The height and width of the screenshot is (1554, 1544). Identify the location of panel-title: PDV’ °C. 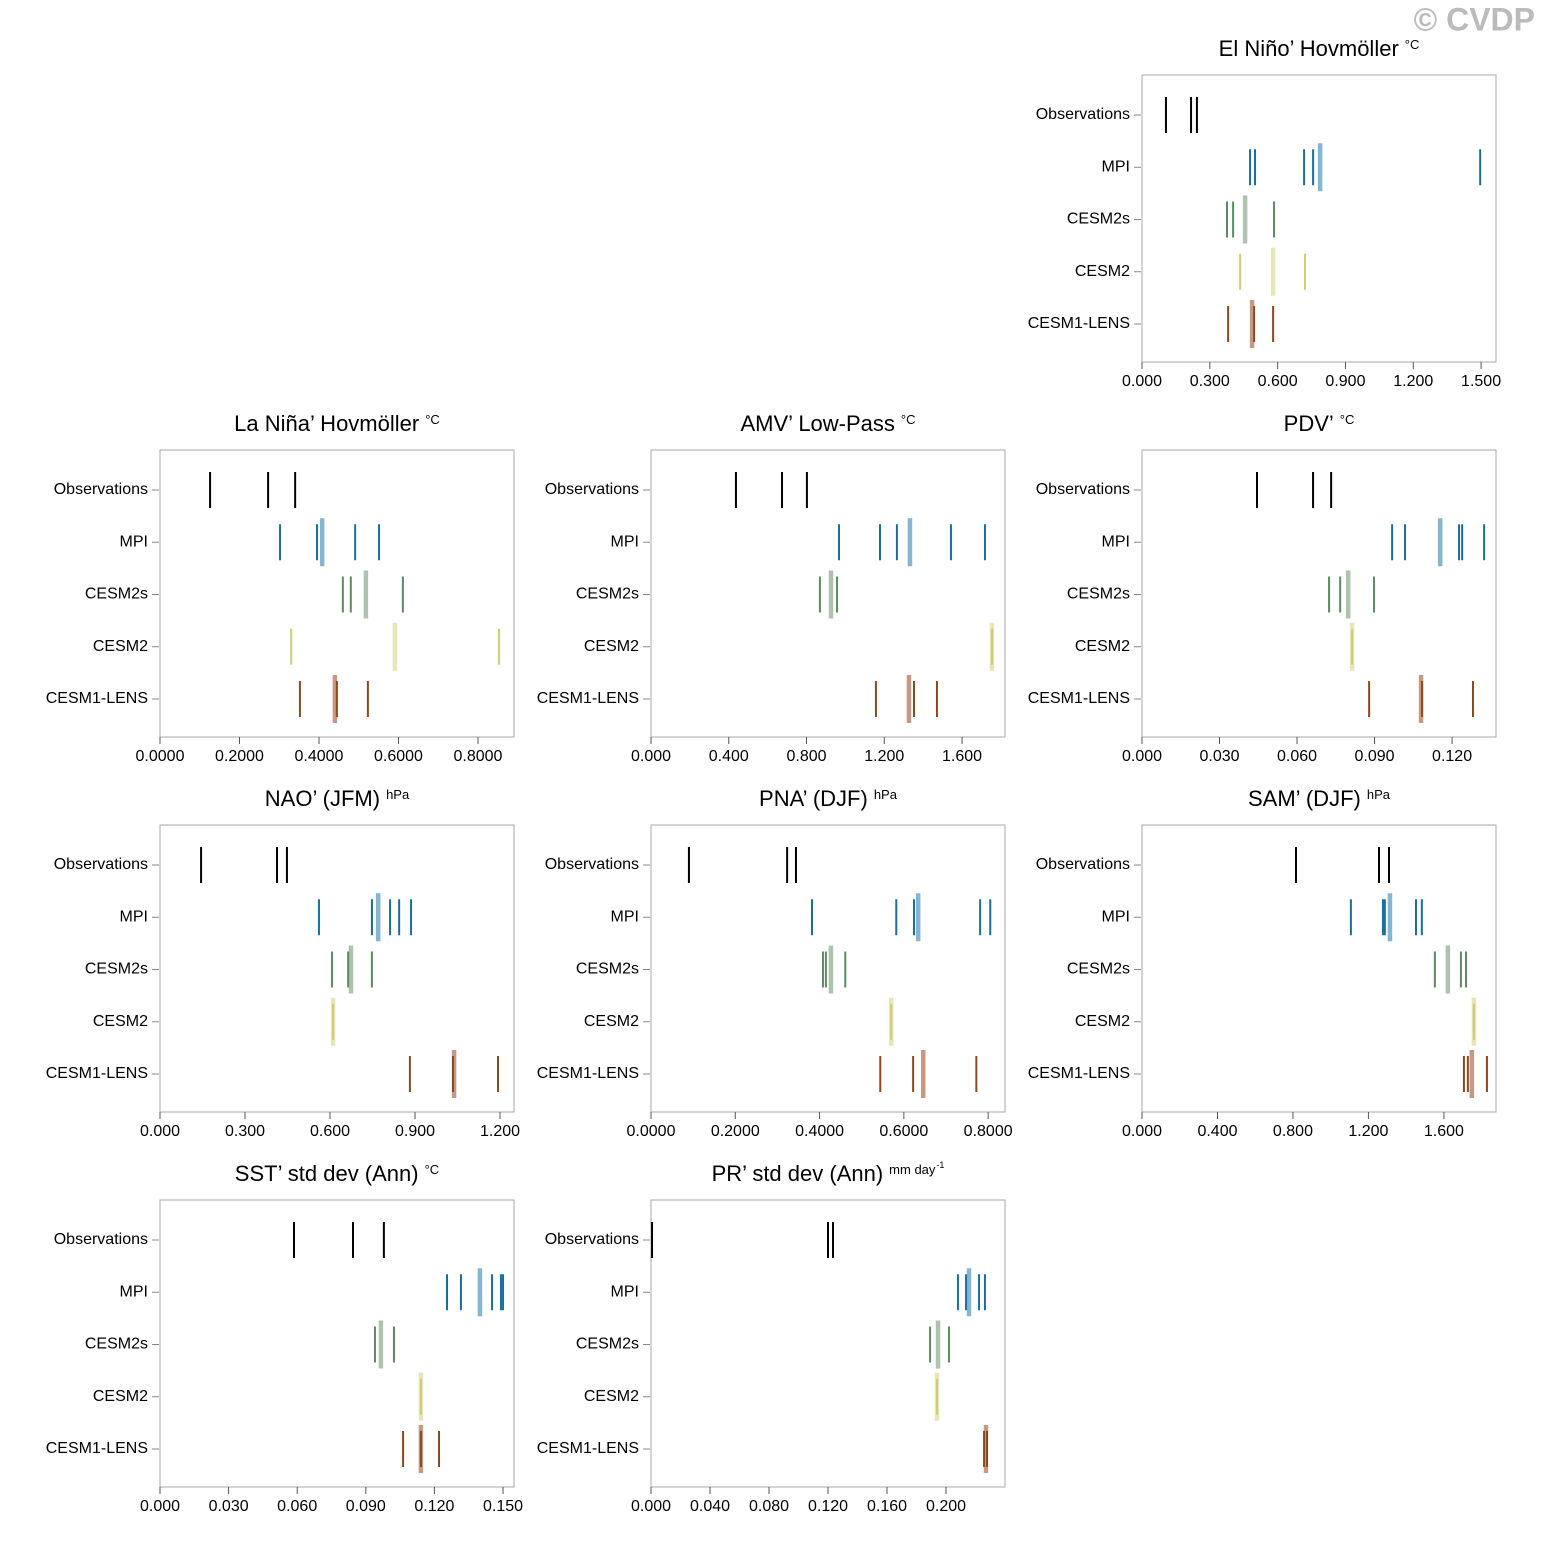
(1319, 423).